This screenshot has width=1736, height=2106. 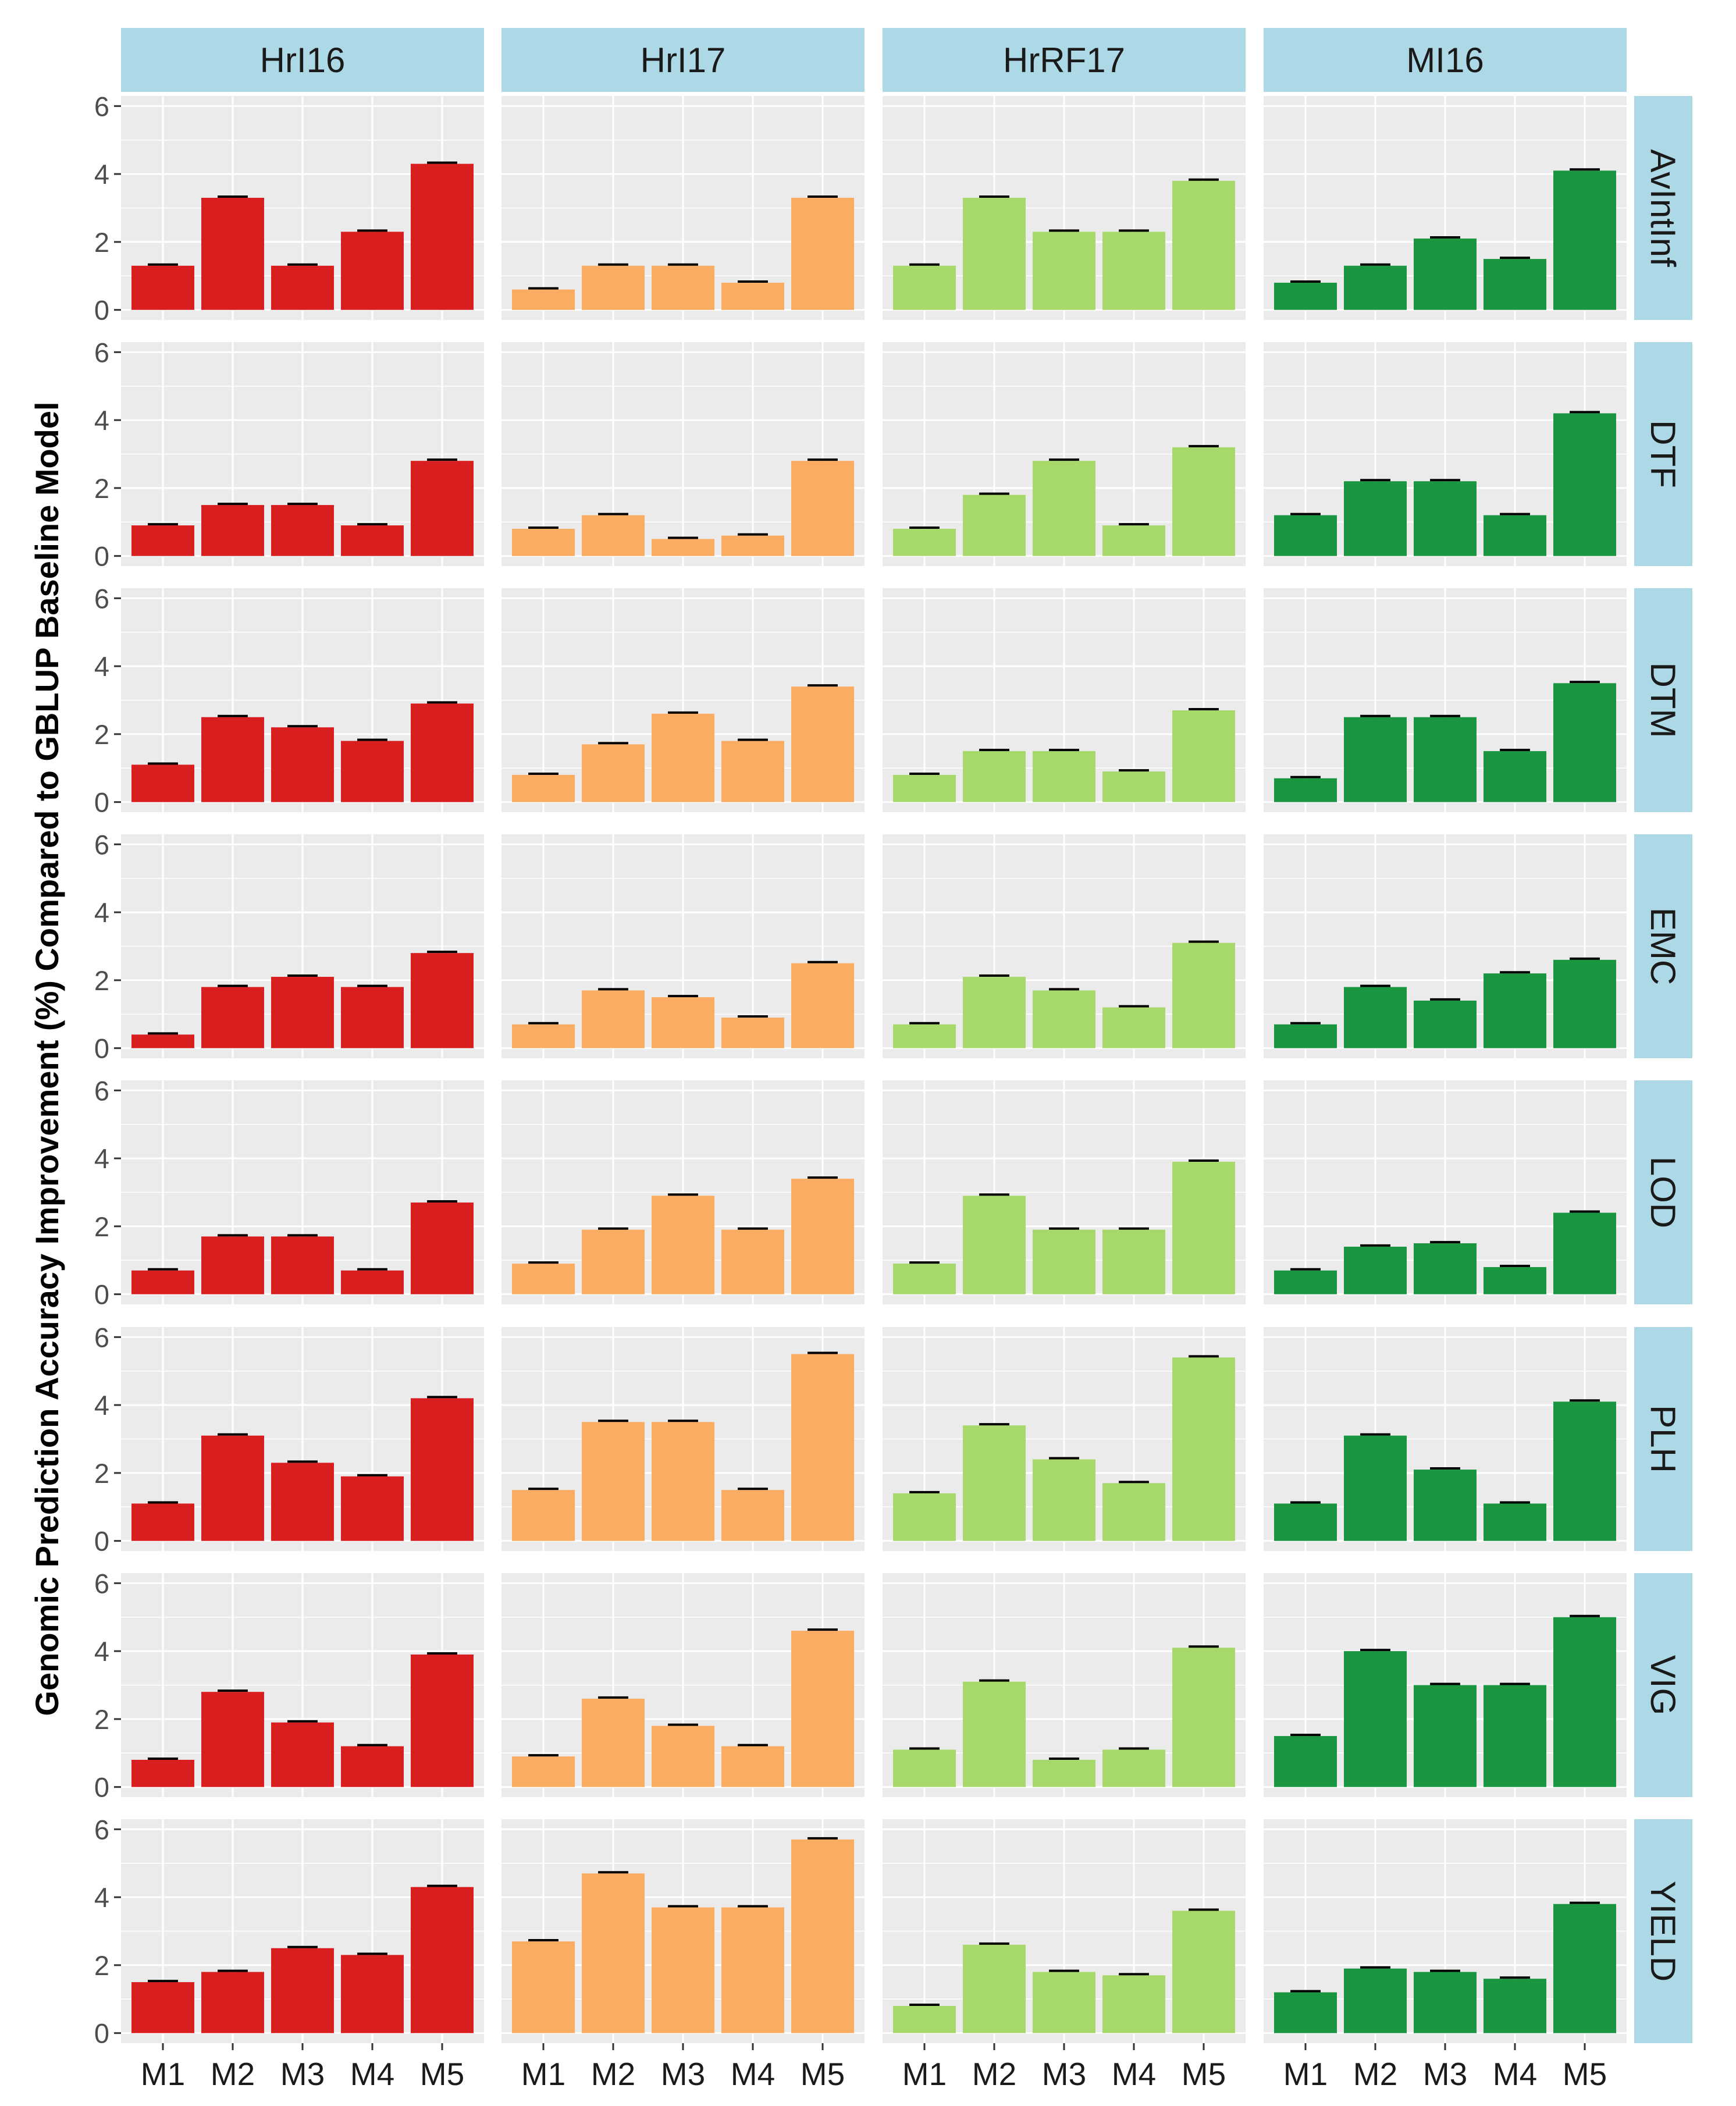 What do you see at coordinates (303, 208) in the screenshot?
I see `panel-avintinf-hri16` at bounding box center [303, 208].